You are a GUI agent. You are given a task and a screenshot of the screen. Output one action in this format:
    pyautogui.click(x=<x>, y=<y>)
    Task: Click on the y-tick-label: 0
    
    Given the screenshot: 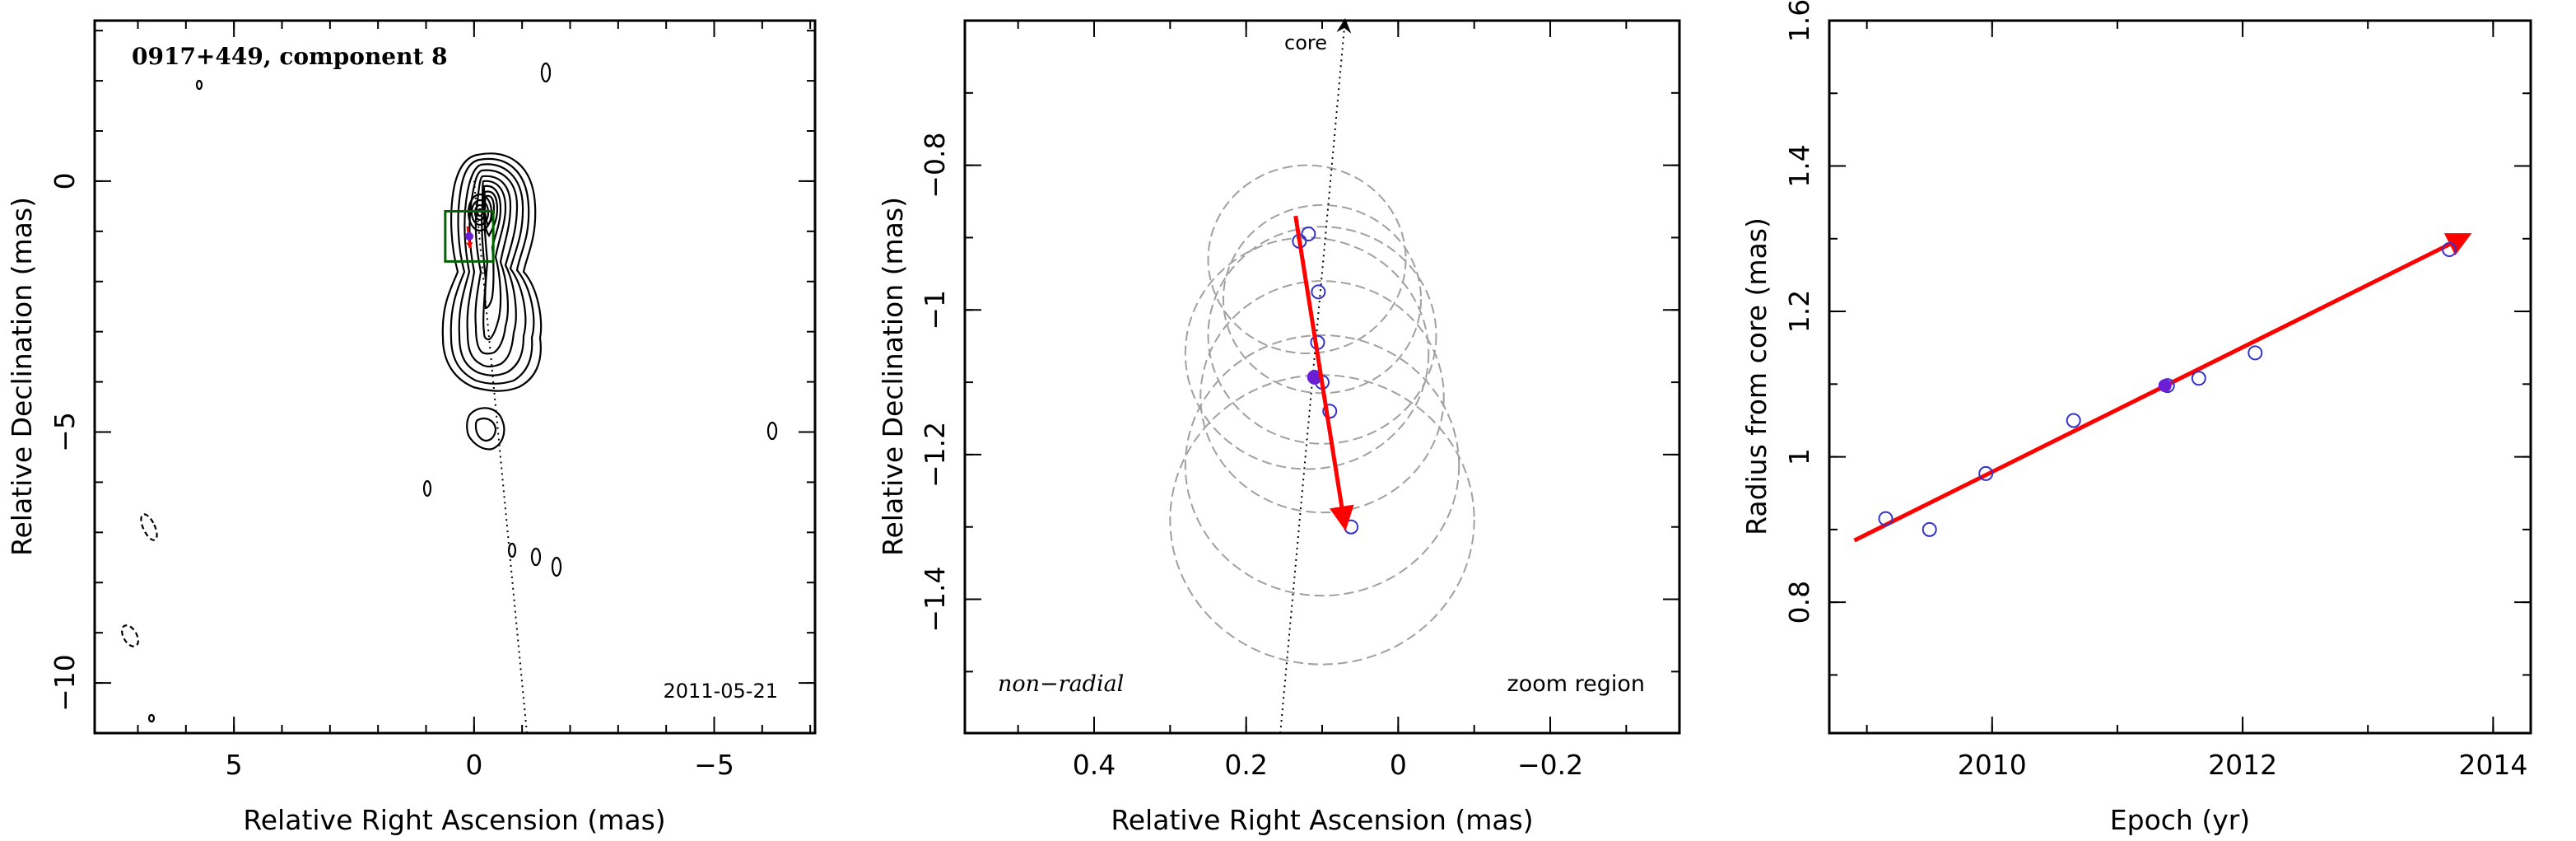 What is the action you would take?
    pyautogui.click(x=65, y=180)
    